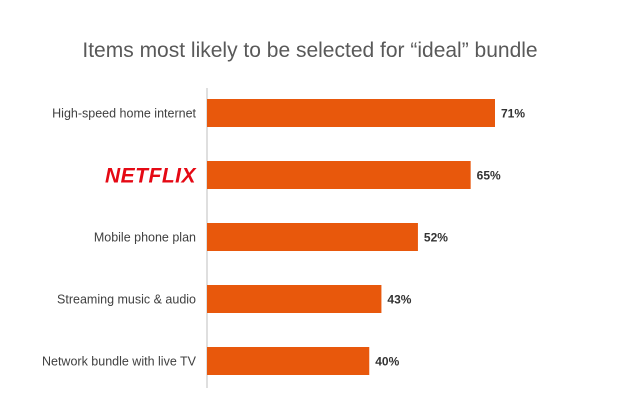  What do you see at coordinates (489, 176) in the screenshot?
I see `value-label-1: 65%` at bounding box center [489, 176].